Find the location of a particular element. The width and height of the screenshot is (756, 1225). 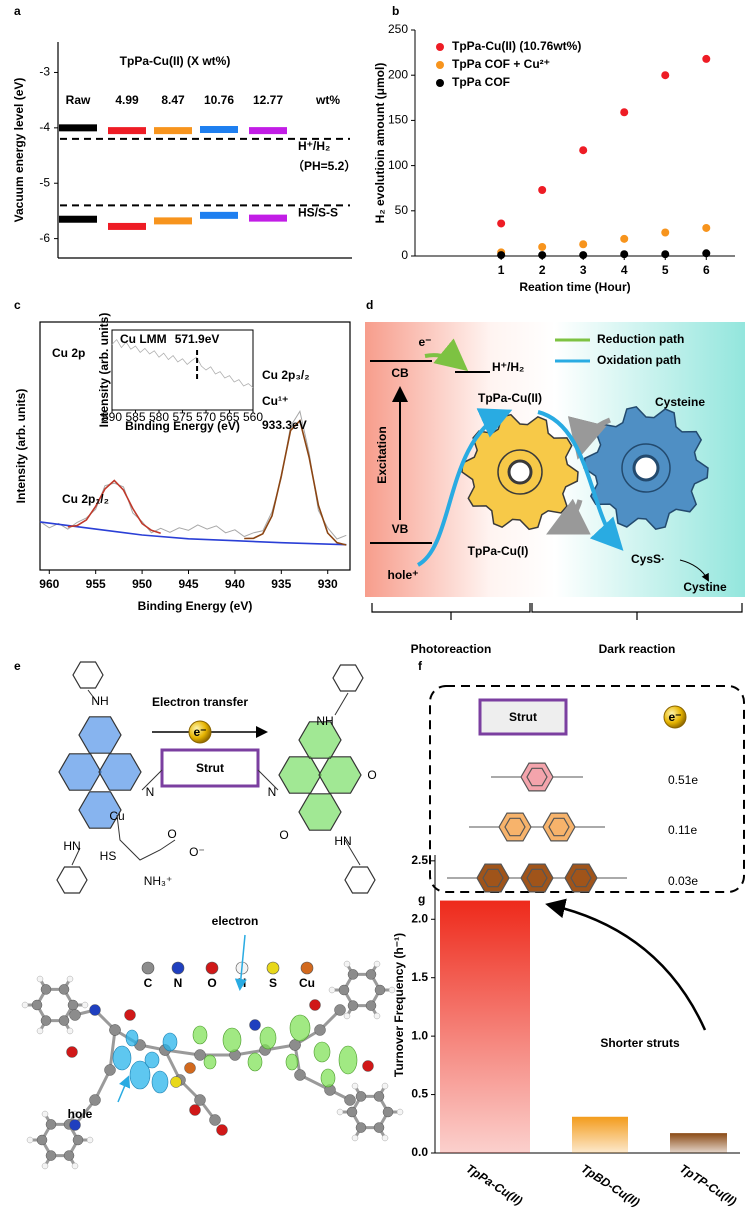

panel-title: Electron transfer is located at coordinates (200, 702).